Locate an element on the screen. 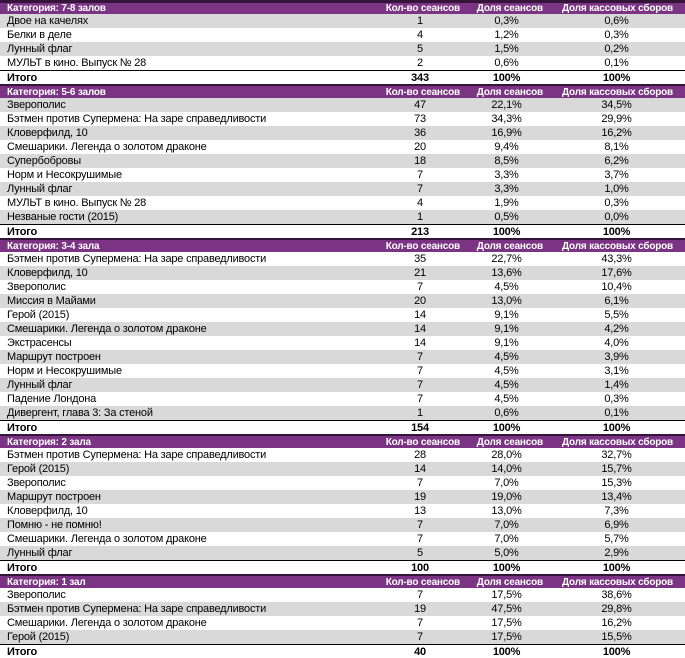  boxoffice-share-cell: 6,9% is located at coordinates (616, 525).